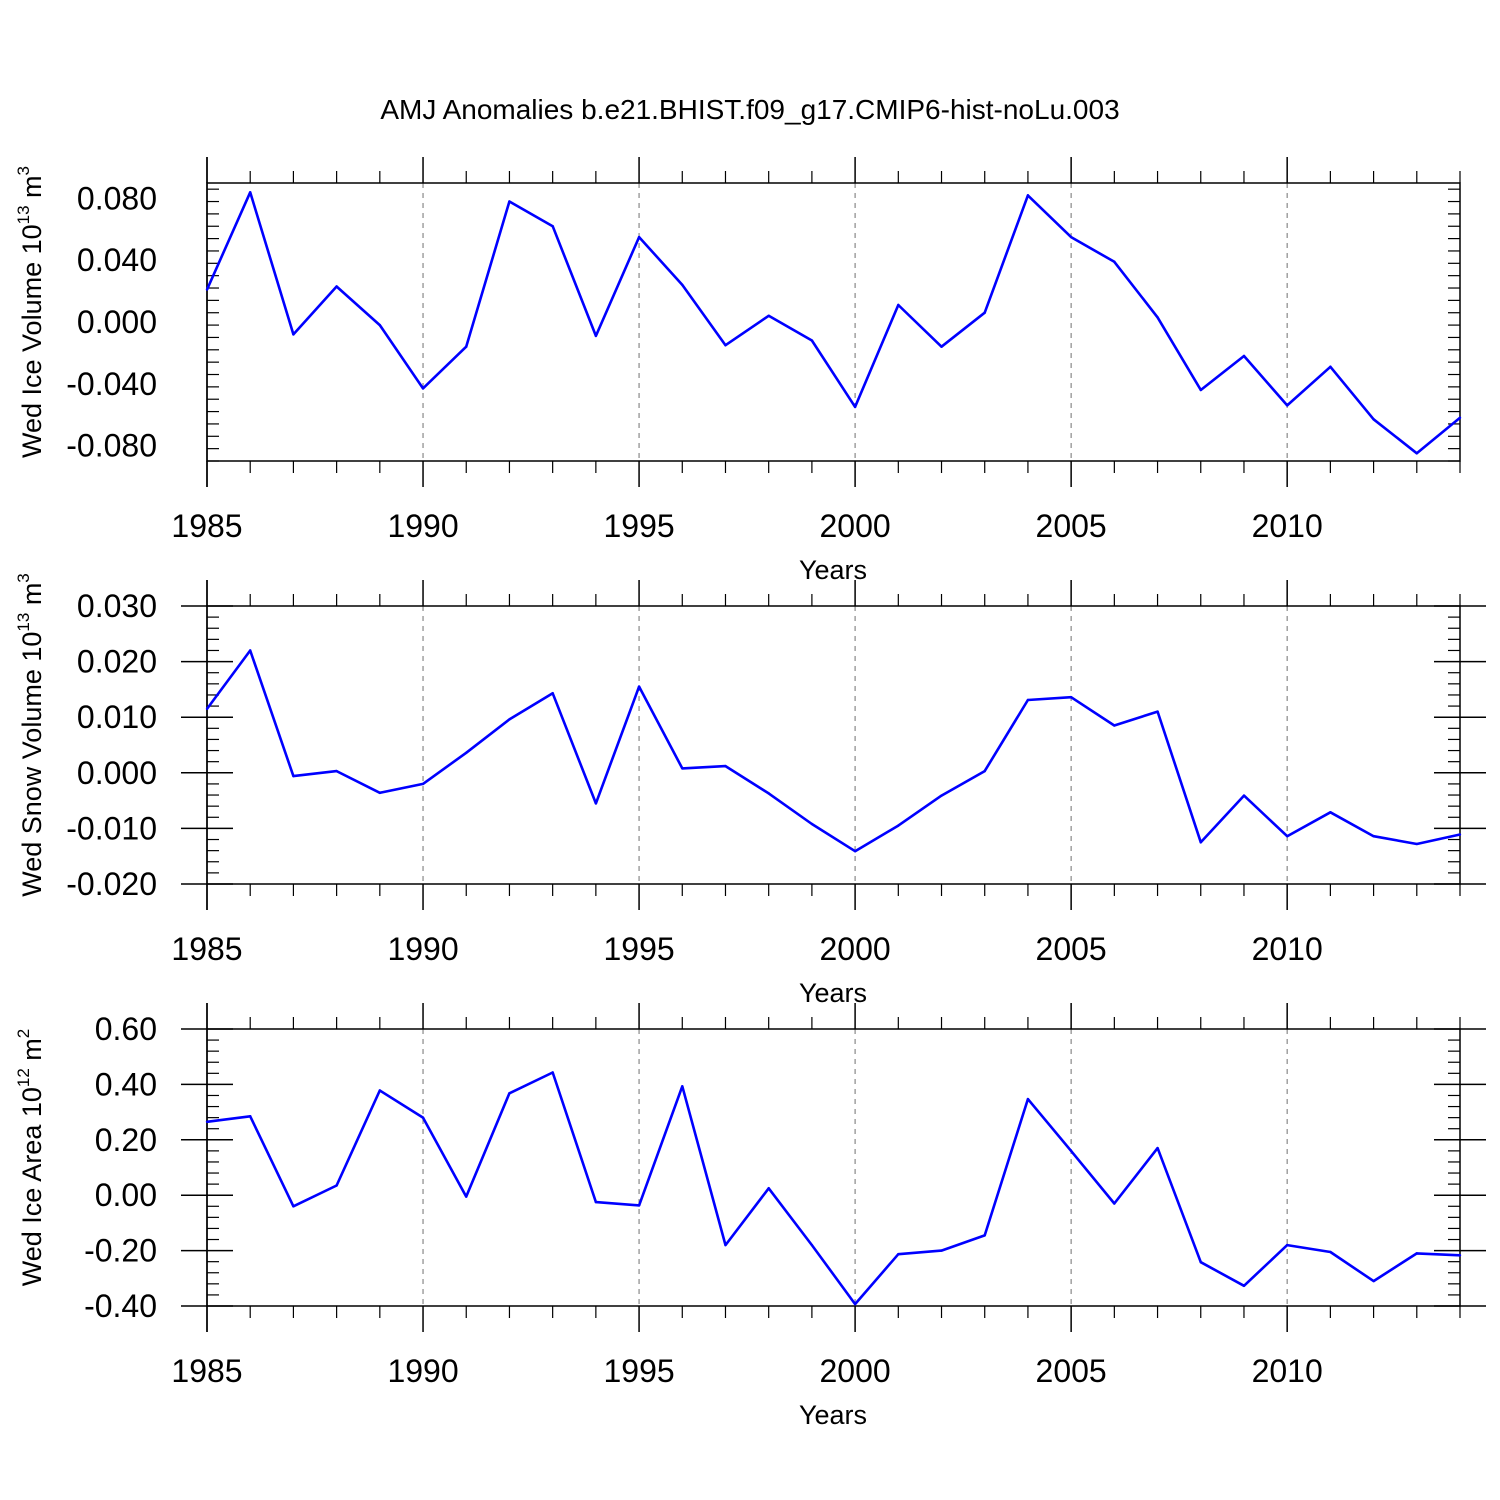 Image resolution: width=1500 pixels, height=1500 pixels. Describe the element at coordinates (32, 764) in the screenshot. I see `y-axis-label-main: Wed Snow Volume 10` at that location.